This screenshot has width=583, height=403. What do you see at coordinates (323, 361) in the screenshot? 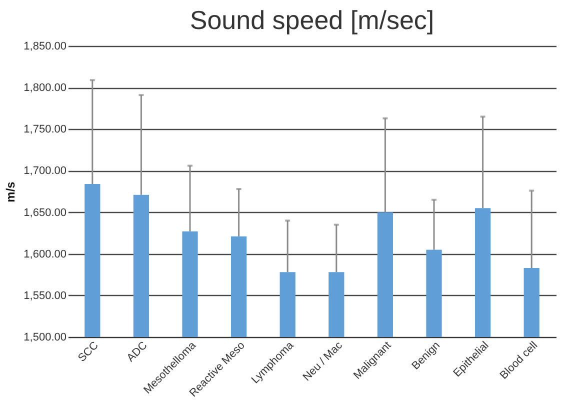
I see `x-tick-label: Neu / Mac` at bounding box center [323, 361].